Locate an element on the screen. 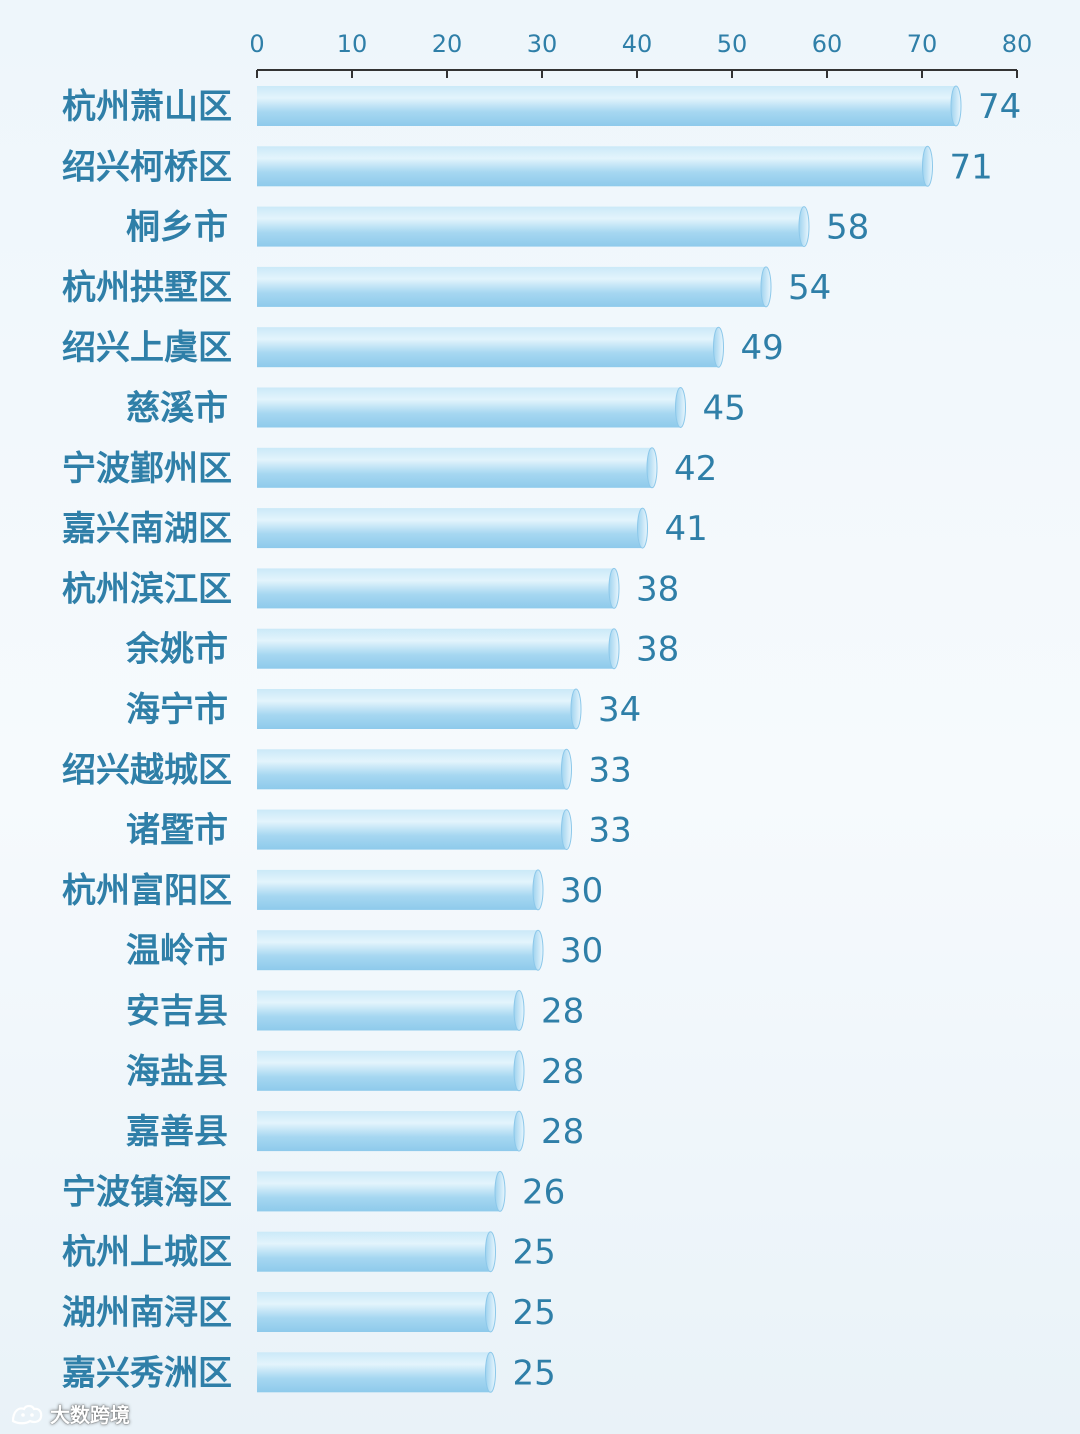  x-tick-label: 40 is located at coordinates (637, 44).